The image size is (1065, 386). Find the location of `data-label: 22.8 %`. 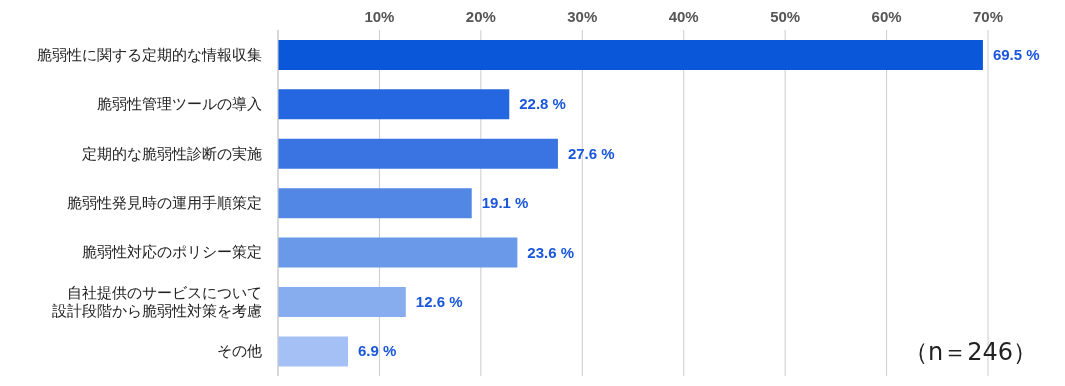

data-label: 22.8 % is located at coordinates (542, 104).